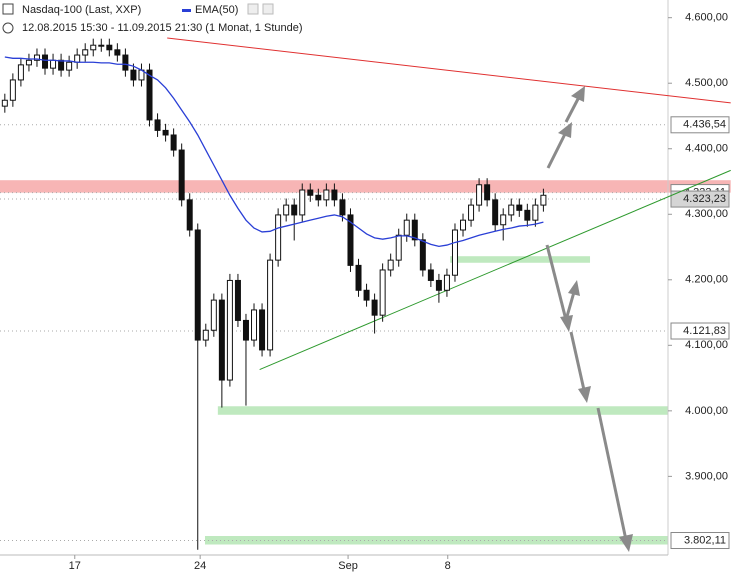  I want to click on y-tick-label: 4.000,00, so click(706, 411).